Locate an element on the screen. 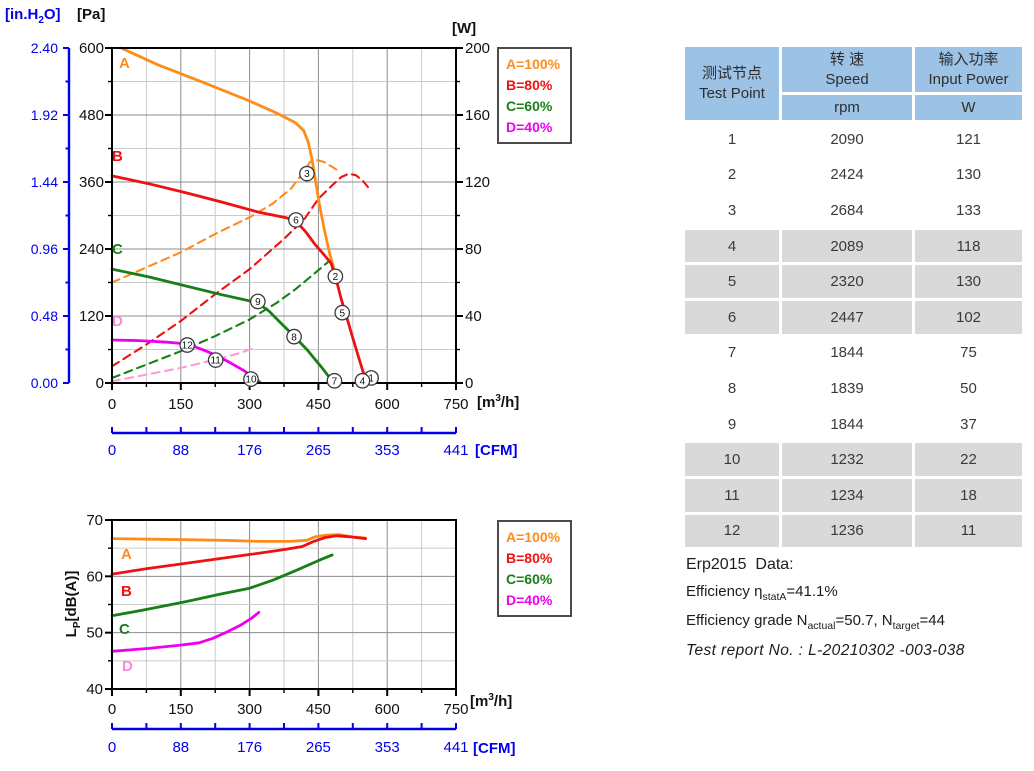  unit-pa: [Pa] is located at coordinates (91, 14).